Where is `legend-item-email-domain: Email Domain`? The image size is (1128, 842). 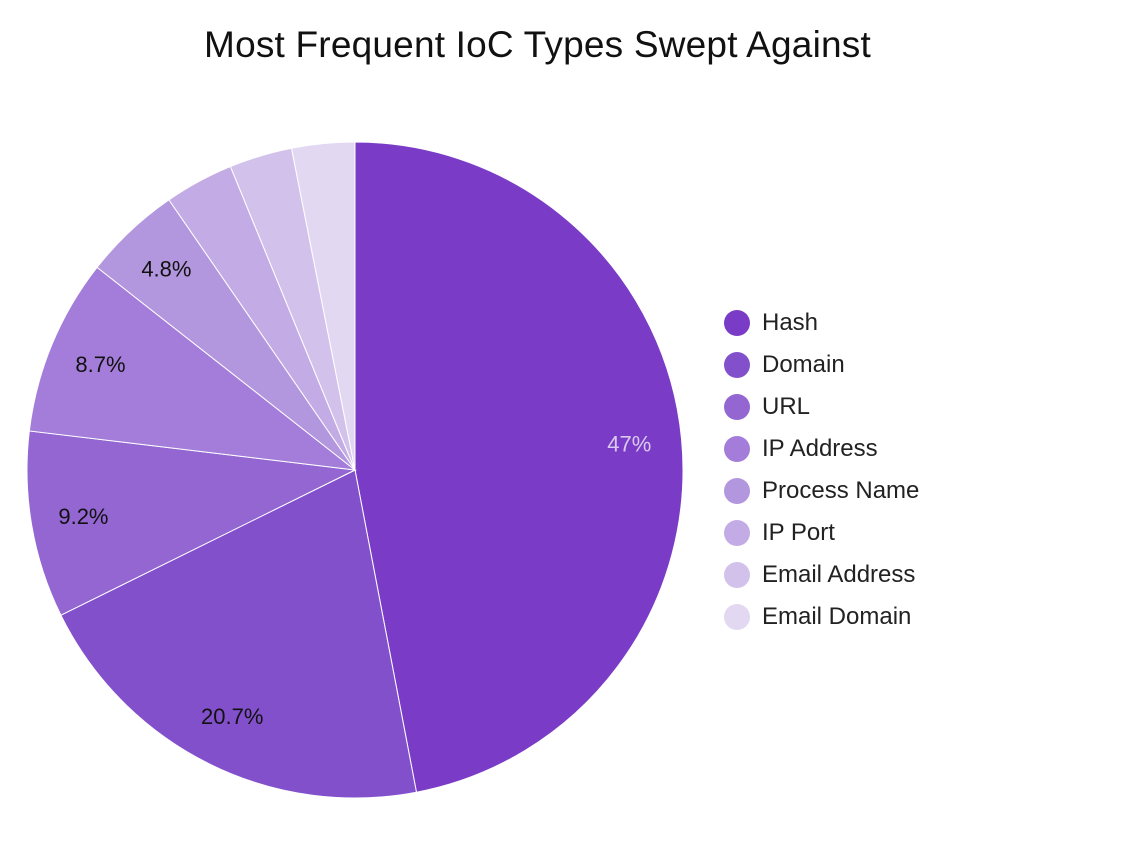 legend-item-email-domain: Email Domain is located at coordinates (821, 617).